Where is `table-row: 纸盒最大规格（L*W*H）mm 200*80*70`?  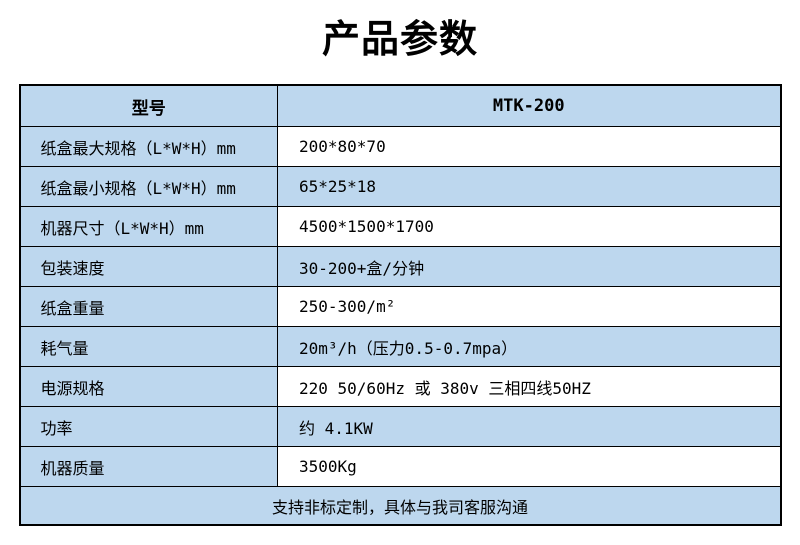 table-row: 纸盒最大规格（L*W*H）mm 200*80*70 is located at coordinates (400, 146).